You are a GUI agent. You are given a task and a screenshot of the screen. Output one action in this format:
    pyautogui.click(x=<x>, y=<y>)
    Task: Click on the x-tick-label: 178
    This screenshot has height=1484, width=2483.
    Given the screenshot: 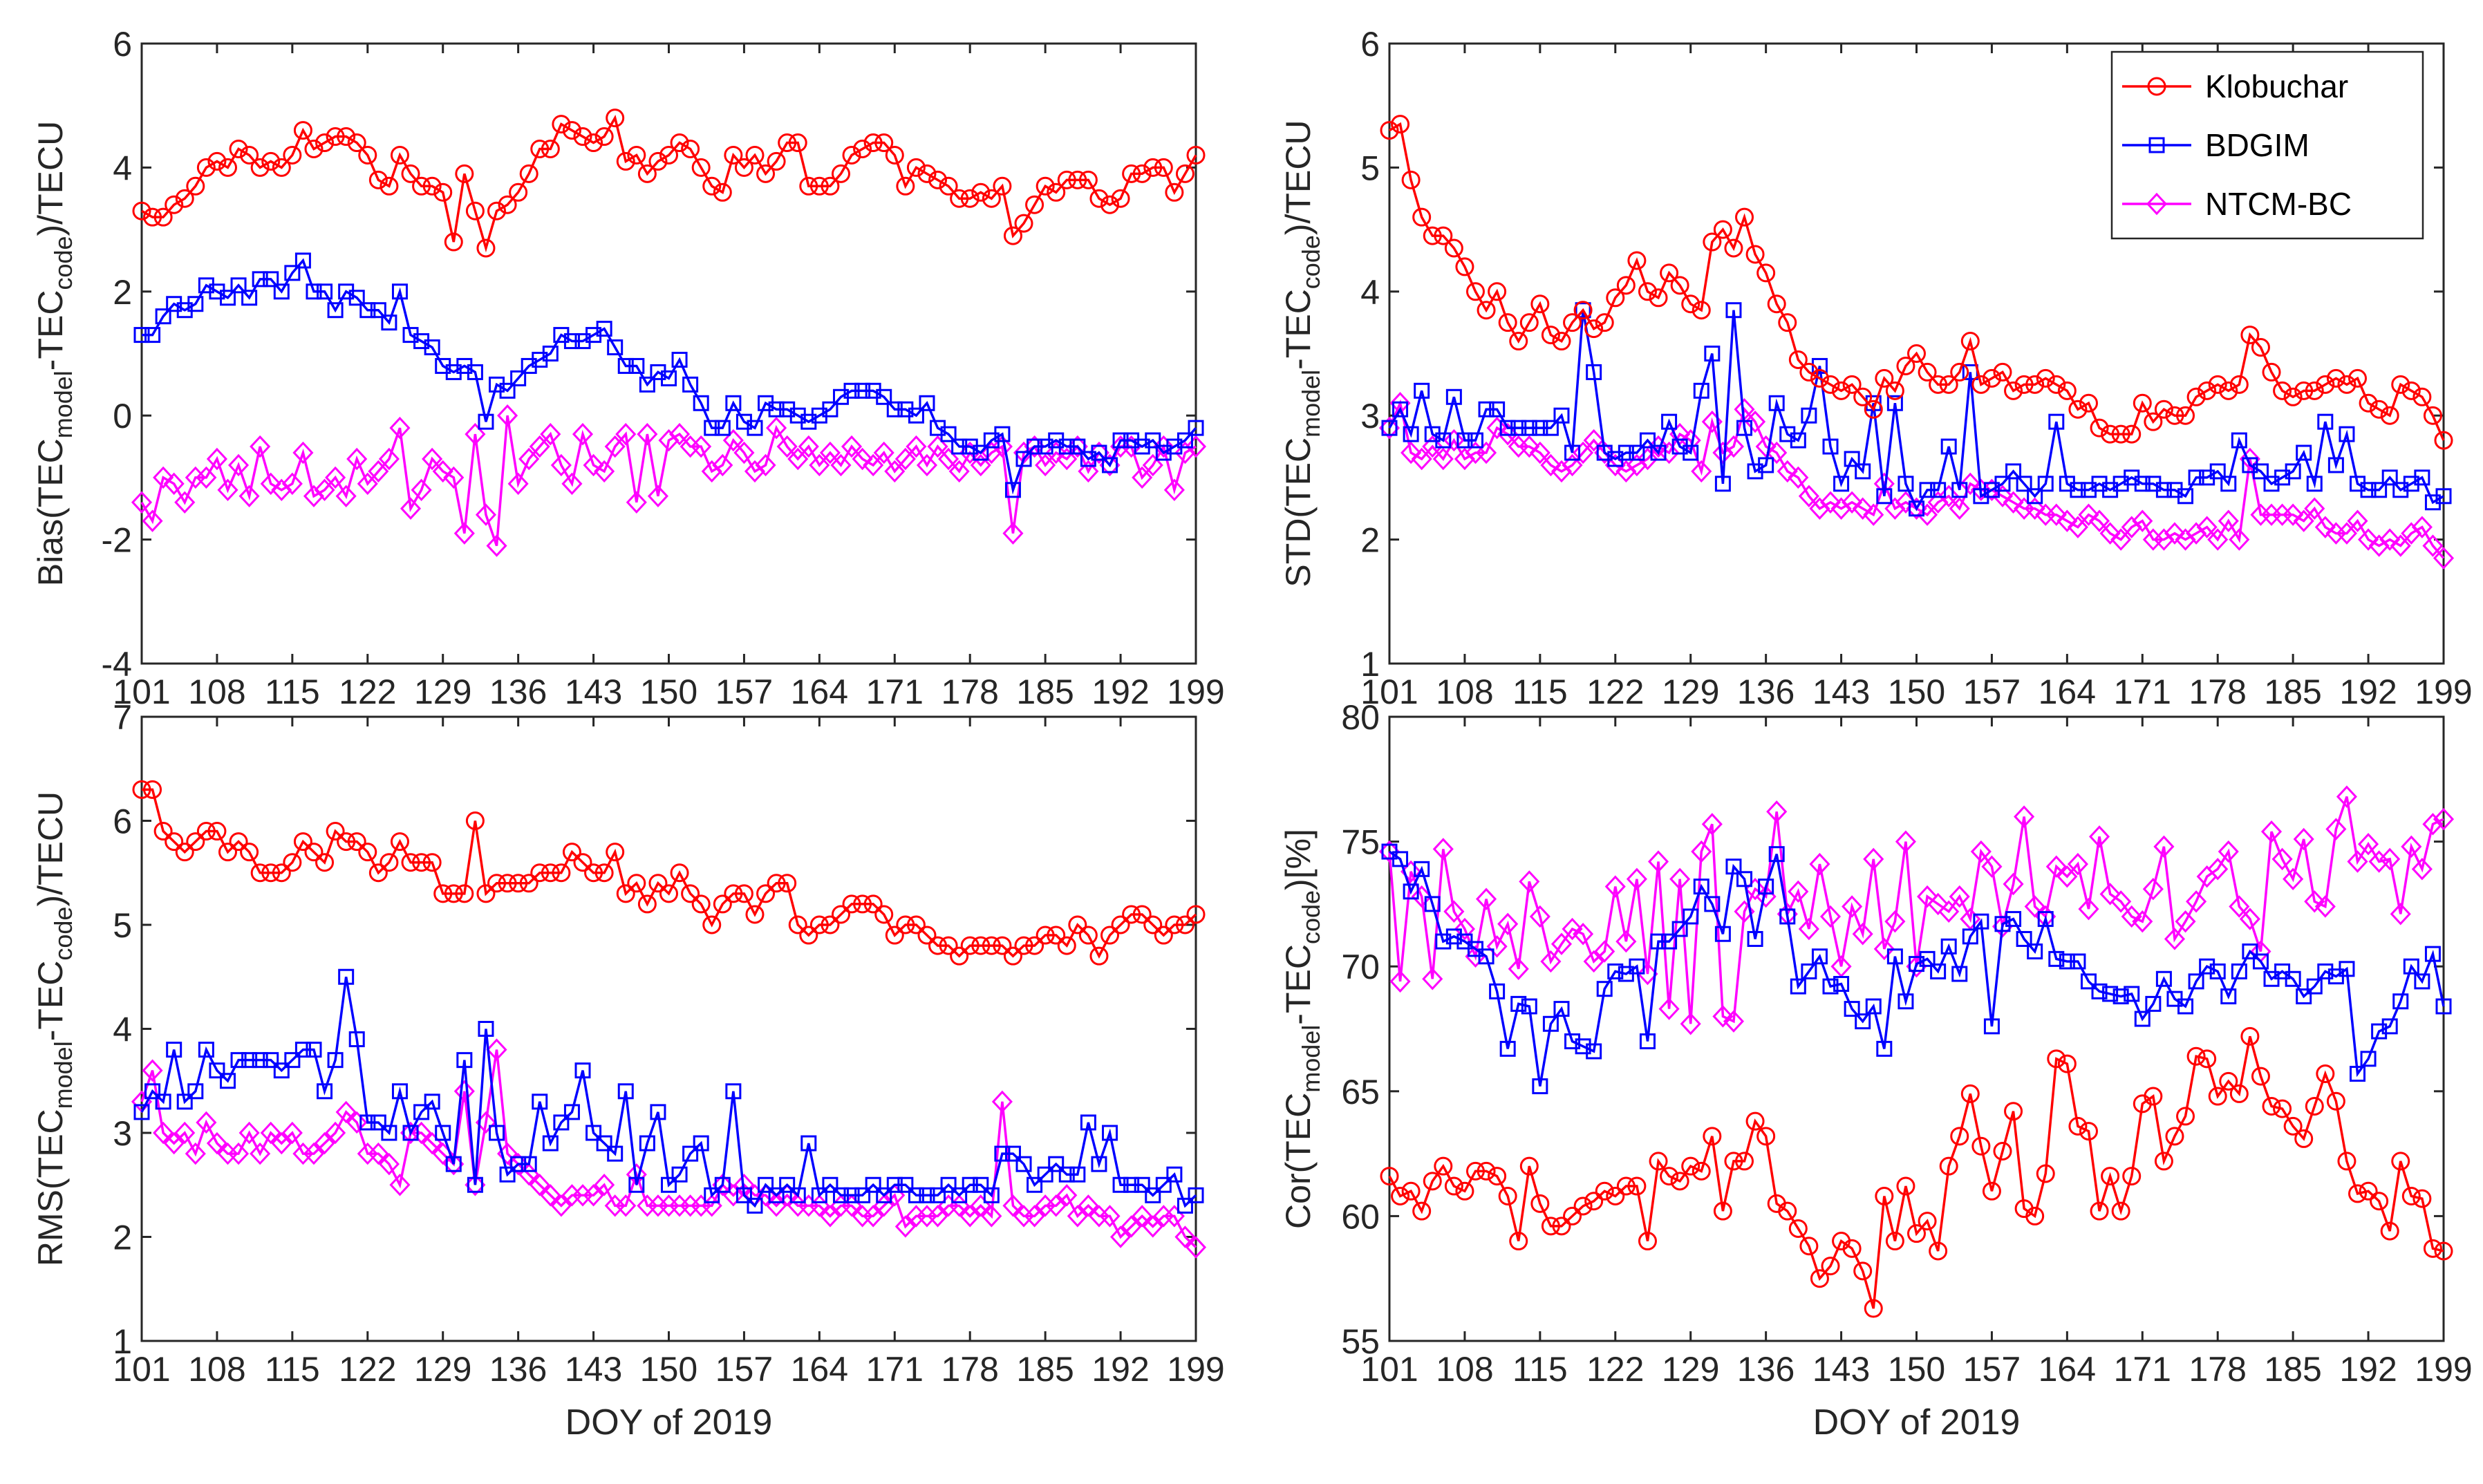 What is the action you would take?
    pyautogui.click(x=2217, y=1369)
    